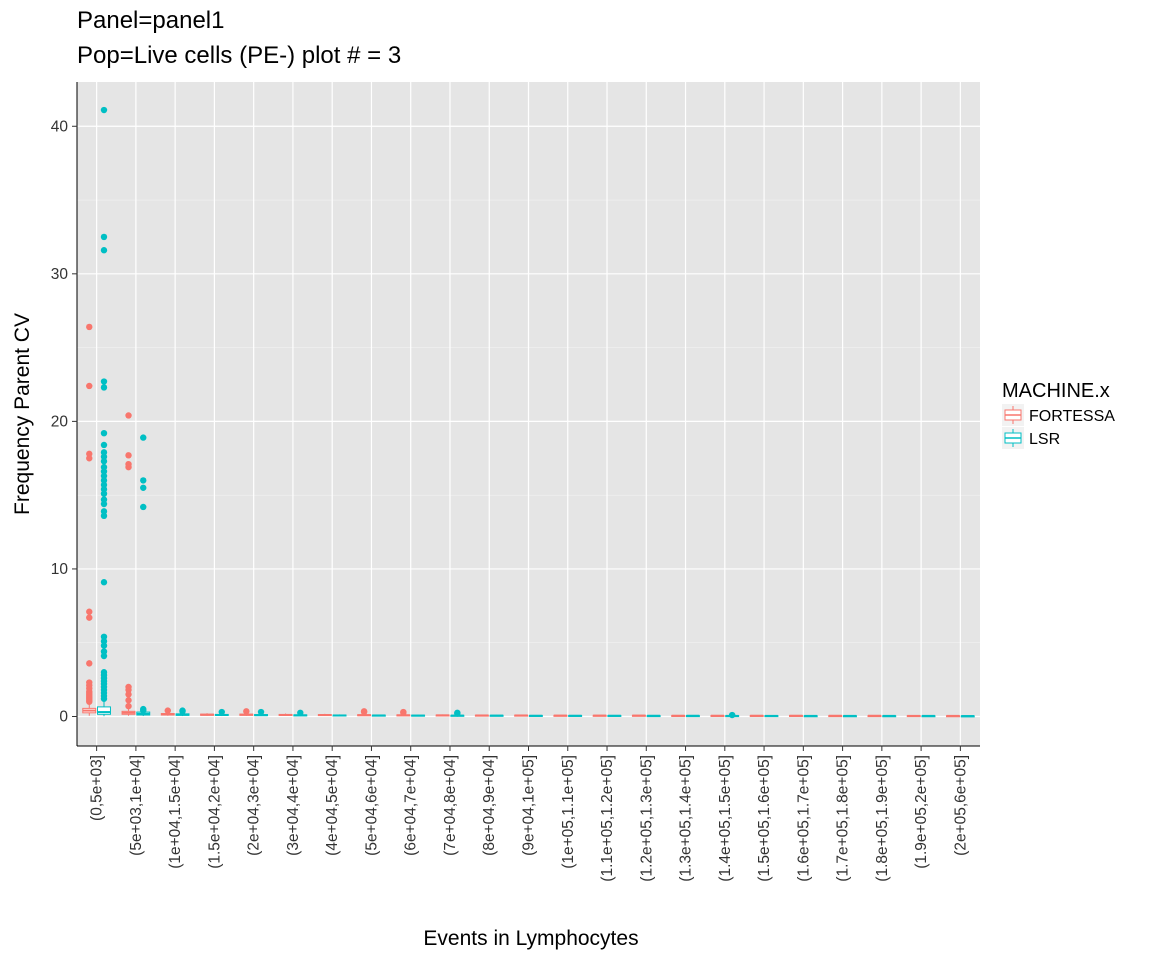 The height and width of the screenshot is (960, 1152). Describe the element at coordinates (63, 716) in the screenshot. I see `y-tick-label: 0` at that location.